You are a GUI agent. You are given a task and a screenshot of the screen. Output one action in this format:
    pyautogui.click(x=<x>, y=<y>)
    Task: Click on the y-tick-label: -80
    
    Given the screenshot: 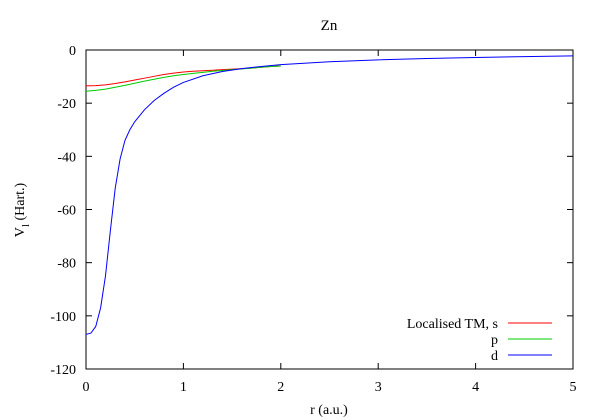 What is the action you would take?
    pyautogui.click(x=66, y=264)
    